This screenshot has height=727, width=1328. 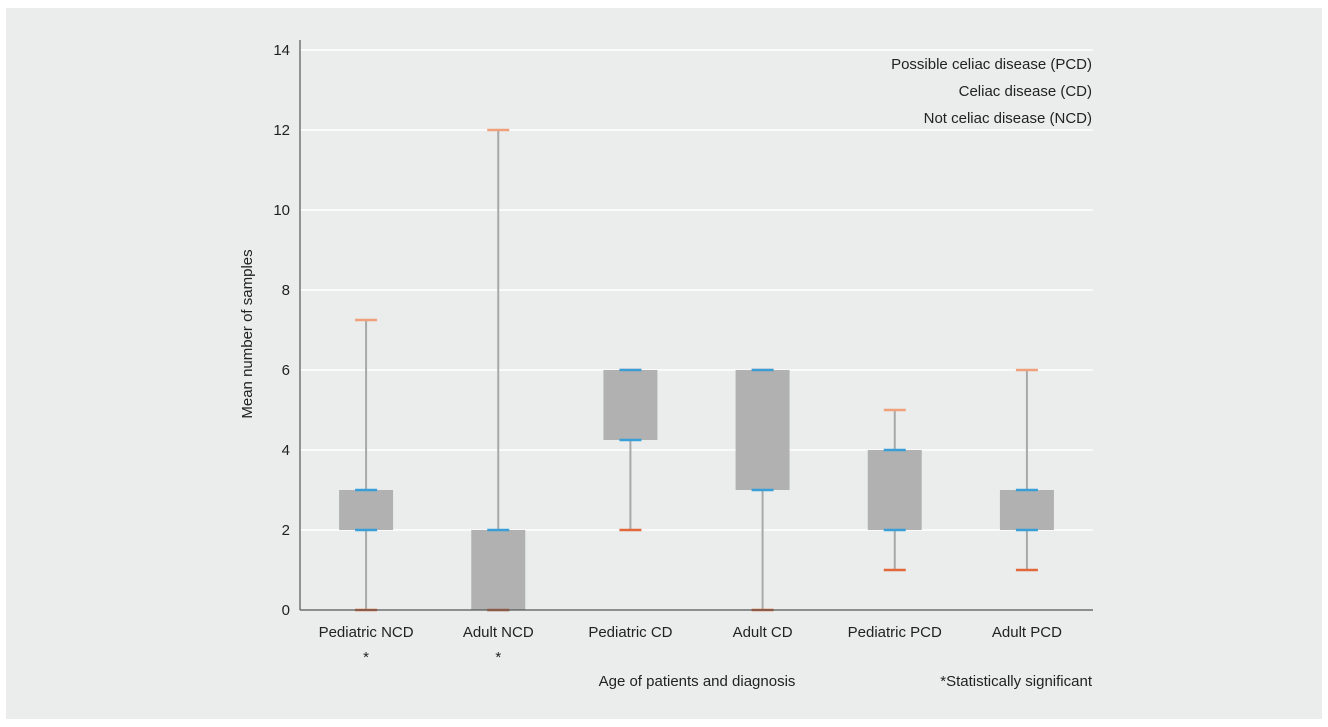 What do you see at coordinates (286, 370) in the screenshot?
I see `y-tick-label-6: 6` at bounding box center [286, 370].